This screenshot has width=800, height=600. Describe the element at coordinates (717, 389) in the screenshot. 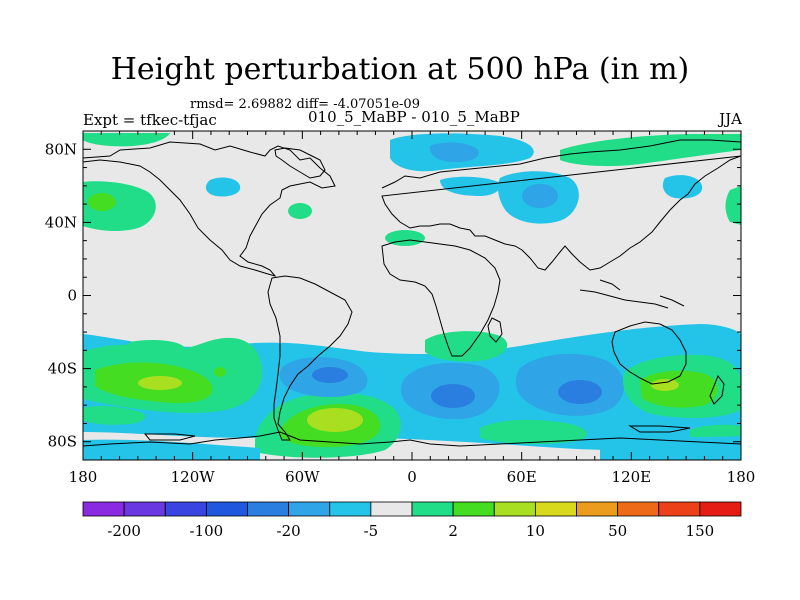

I see `coastline-new-zealand` at that location.